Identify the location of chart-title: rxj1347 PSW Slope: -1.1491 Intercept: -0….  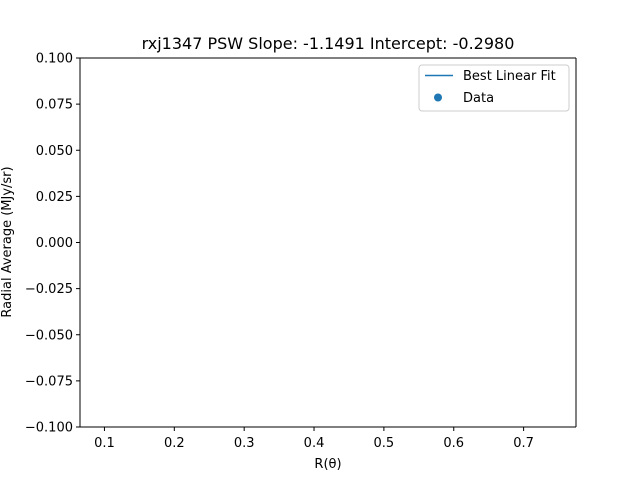
(328, 43).